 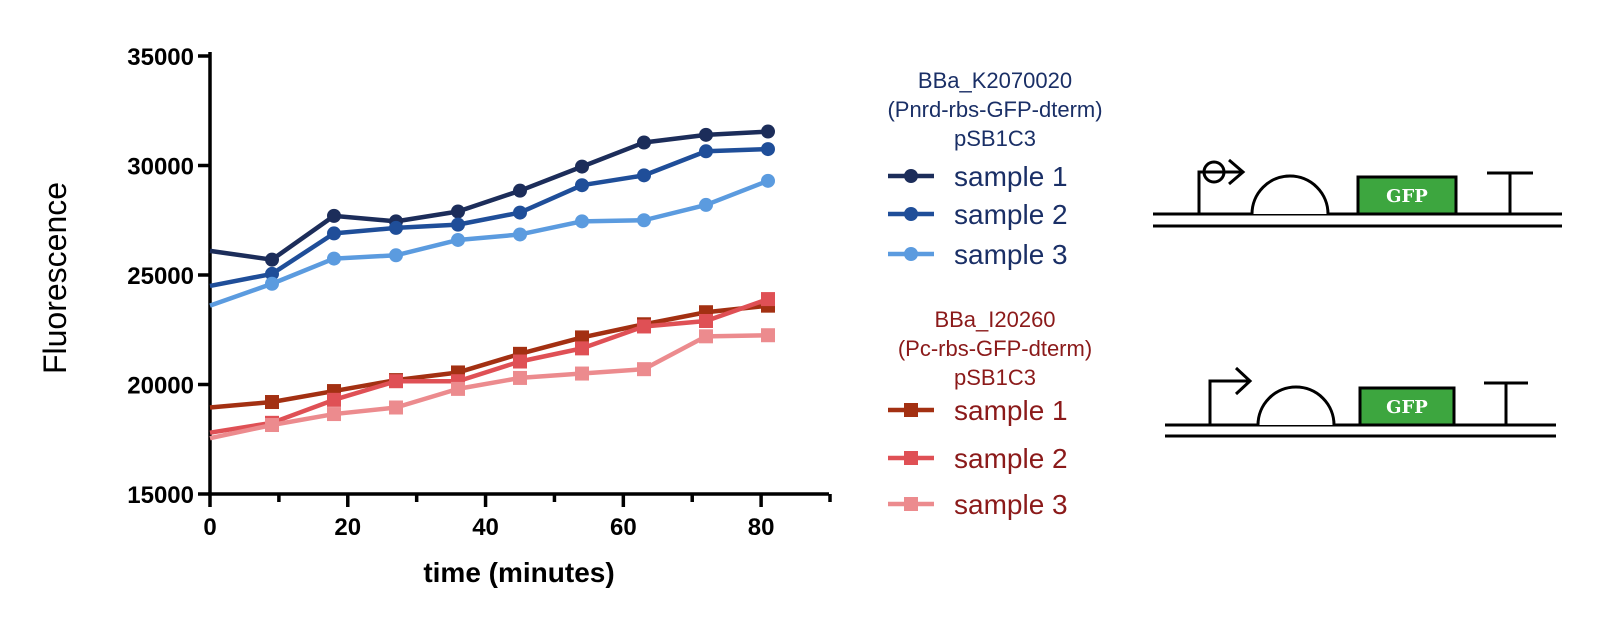 I want to click on x-tick-label: 40, so click(x=485, y=527).